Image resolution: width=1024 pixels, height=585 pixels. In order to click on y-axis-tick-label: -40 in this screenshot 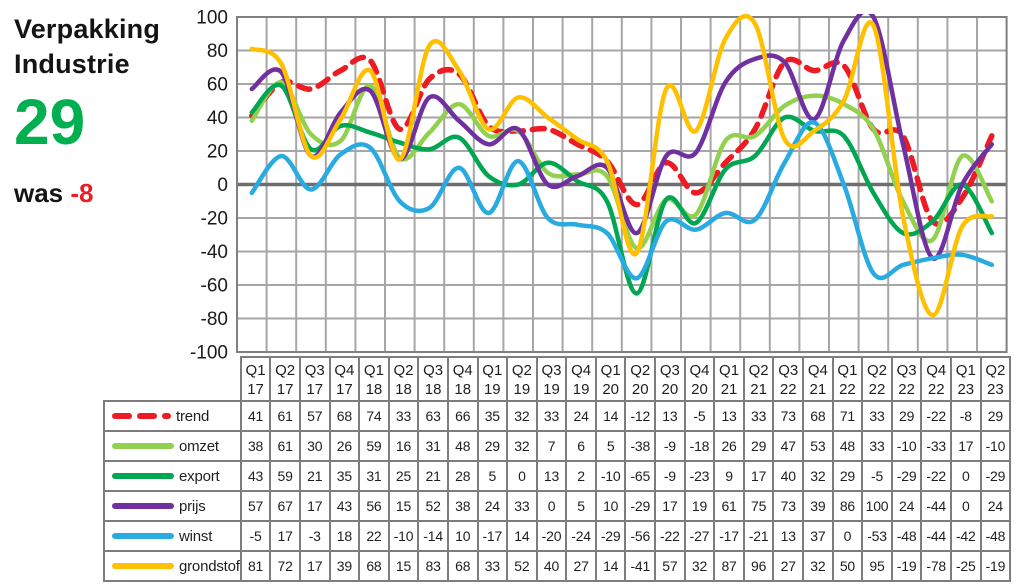, I will do `click(214, 252)`.